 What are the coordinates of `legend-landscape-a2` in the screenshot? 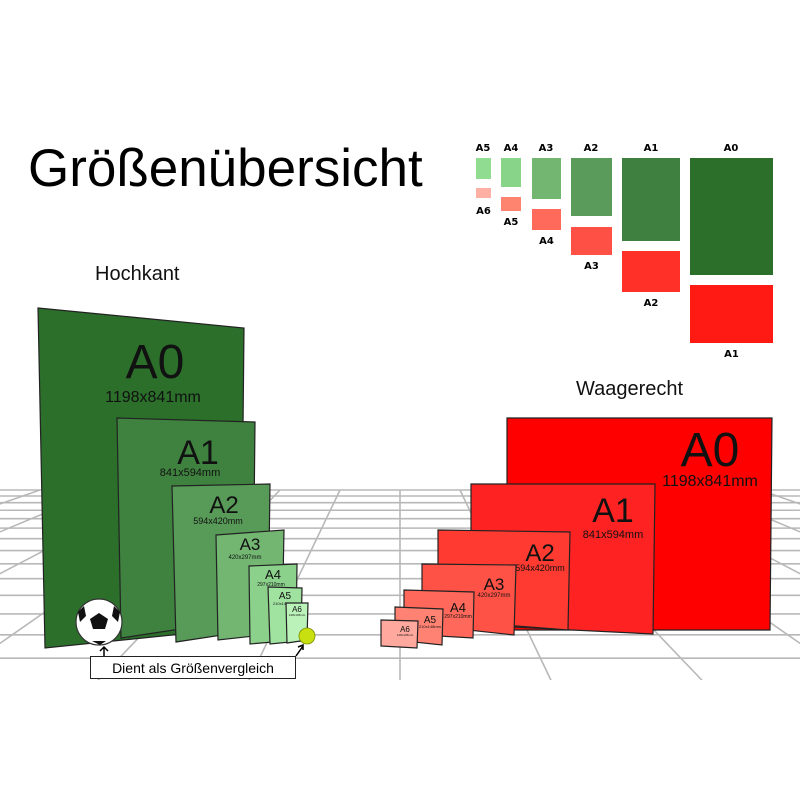 It's located at (651, 271).